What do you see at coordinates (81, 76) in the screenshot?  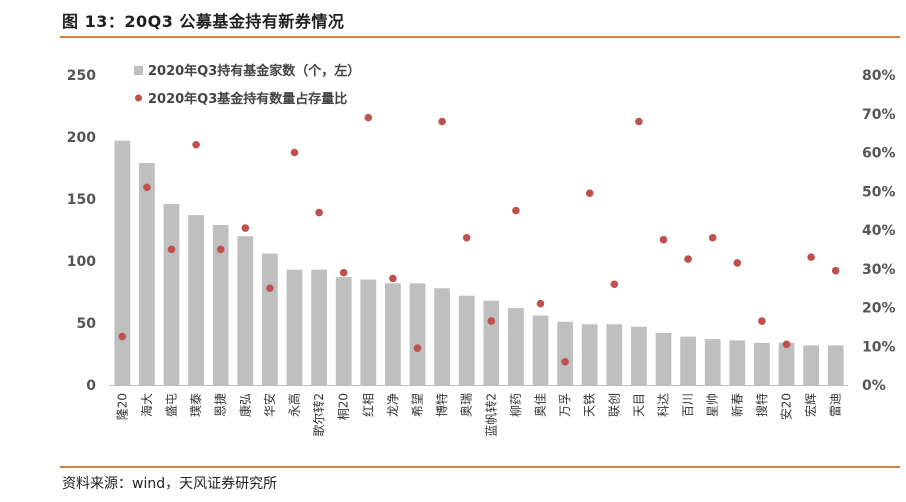 I see `left-tick-label: 250` at bounding box center [81, 76].